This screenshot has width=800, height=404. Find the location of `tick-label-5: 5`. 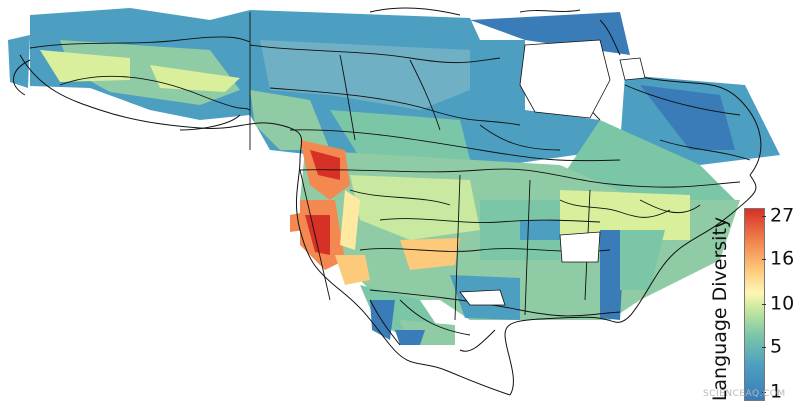

tick-label-5: 5 is located at coordinates (776, 346).